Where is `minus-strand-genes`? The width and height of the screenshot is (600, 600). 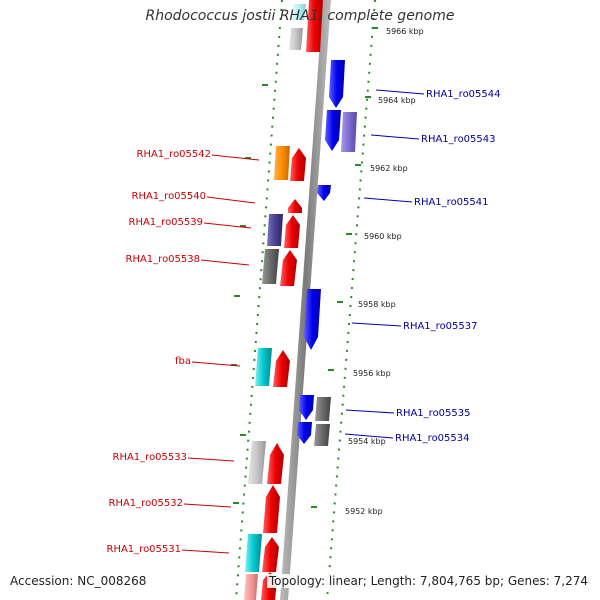 minus-strand-genes is located at coordinates (327, 253).